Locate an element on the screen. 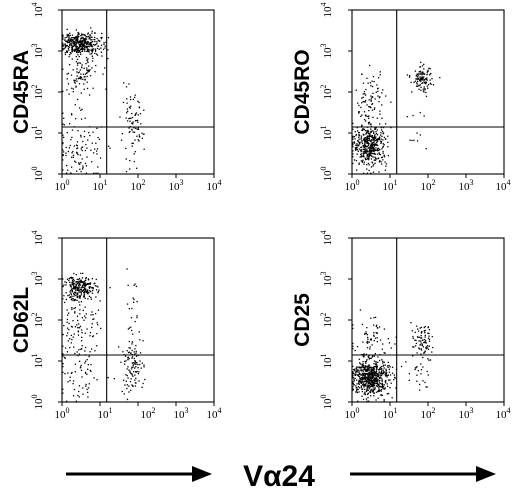 This screenshot has width=520, height=490. panel-cd25-yticks: 100 101 102 103 104 is located at coordinates (326, 320).